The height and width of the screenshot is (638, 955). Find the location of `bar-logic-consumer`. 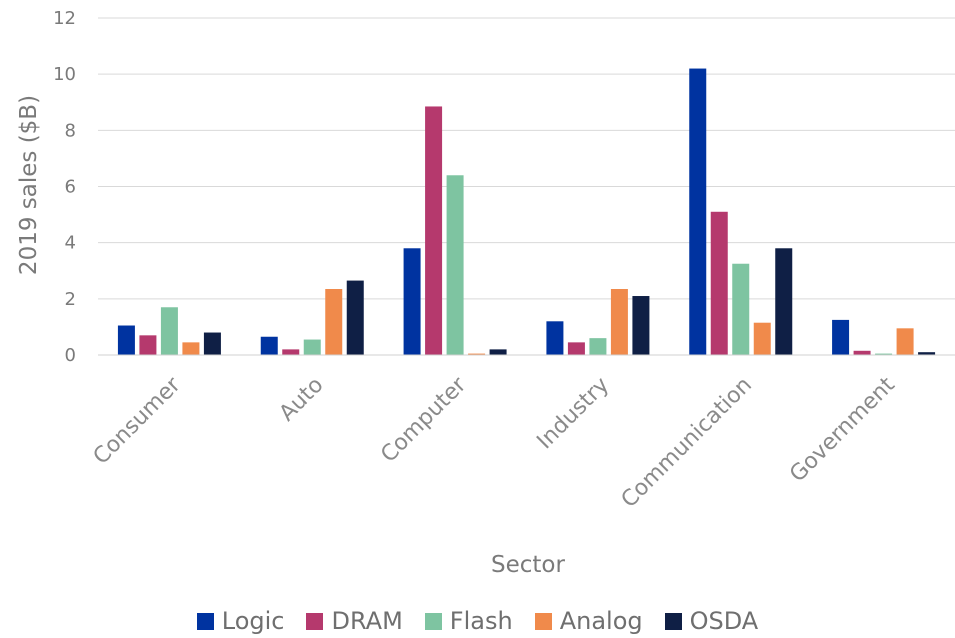

bar-logic-consumer is located at coordinates (126, 340).